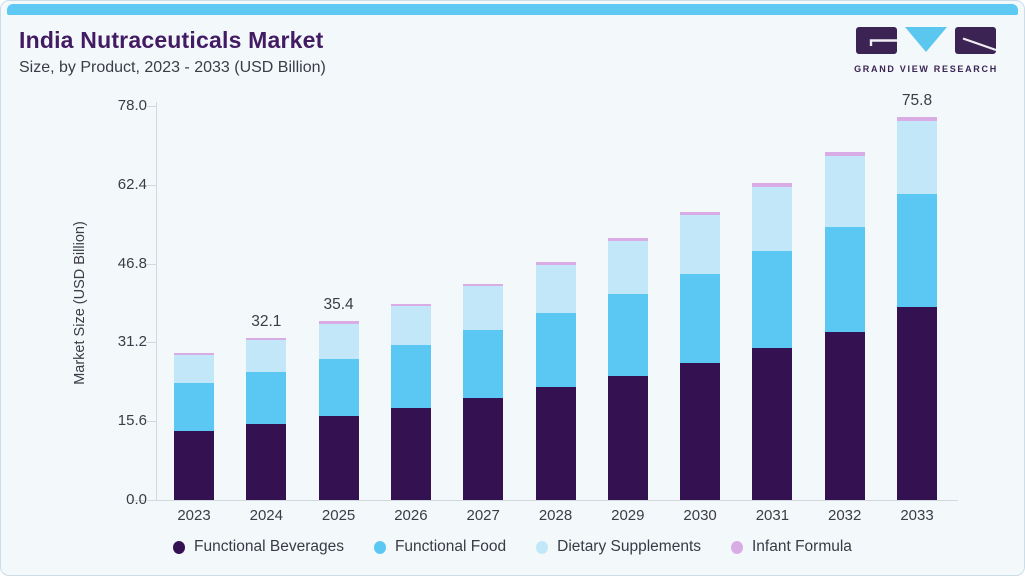  Describe the element at coordinates (917, 101) in the screenshot. I see `bar-total-label-2033: 75.8` at that location.